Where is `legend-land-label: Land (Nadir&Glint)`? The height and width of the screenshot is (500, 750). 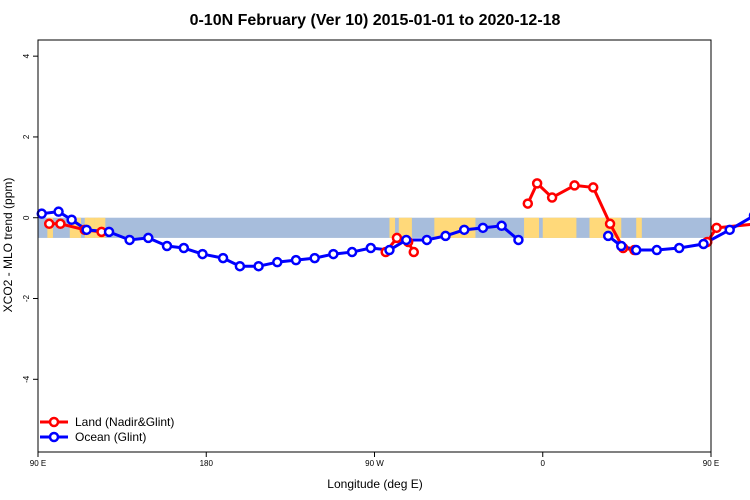 legend-land-label: Land (Nadir&Glint) is located at coordinates (124, 422).